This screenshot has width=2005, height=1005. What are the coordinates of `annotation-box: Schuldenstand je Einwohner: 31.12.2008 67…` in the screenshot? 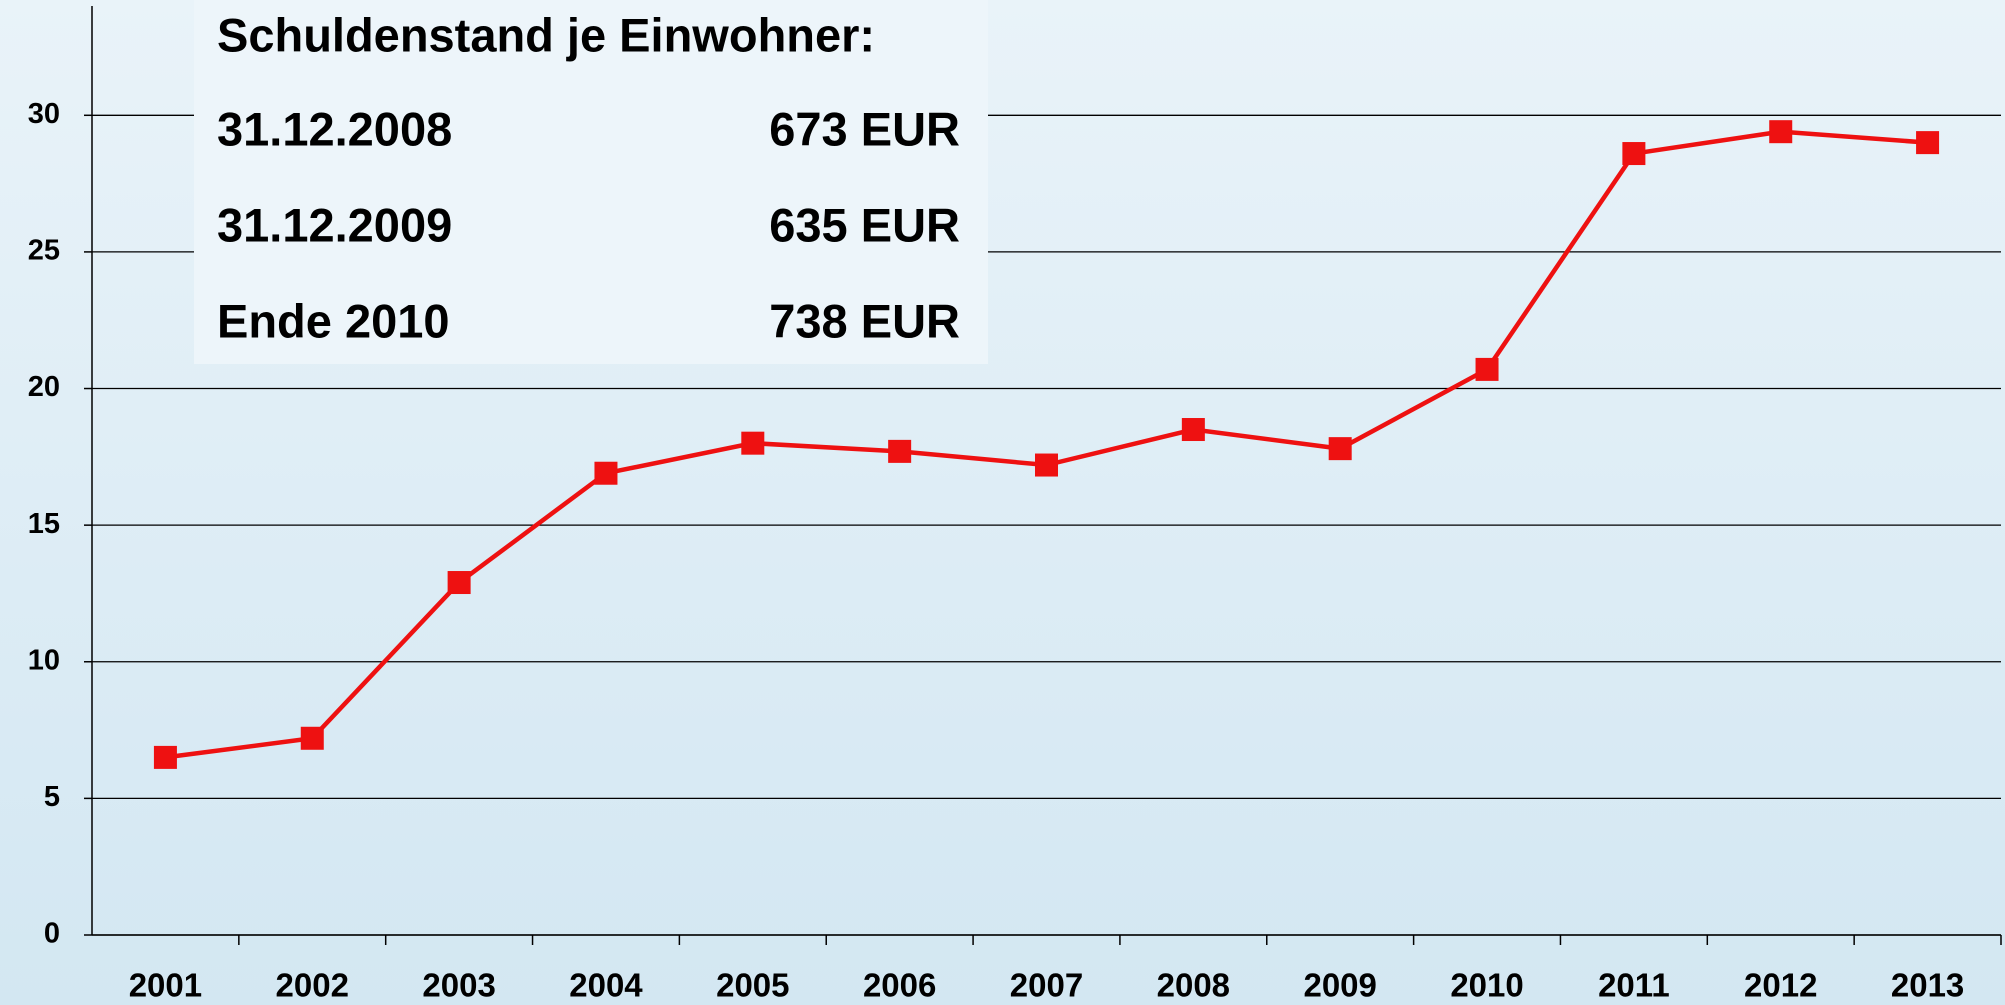 It's located at (591, 182).